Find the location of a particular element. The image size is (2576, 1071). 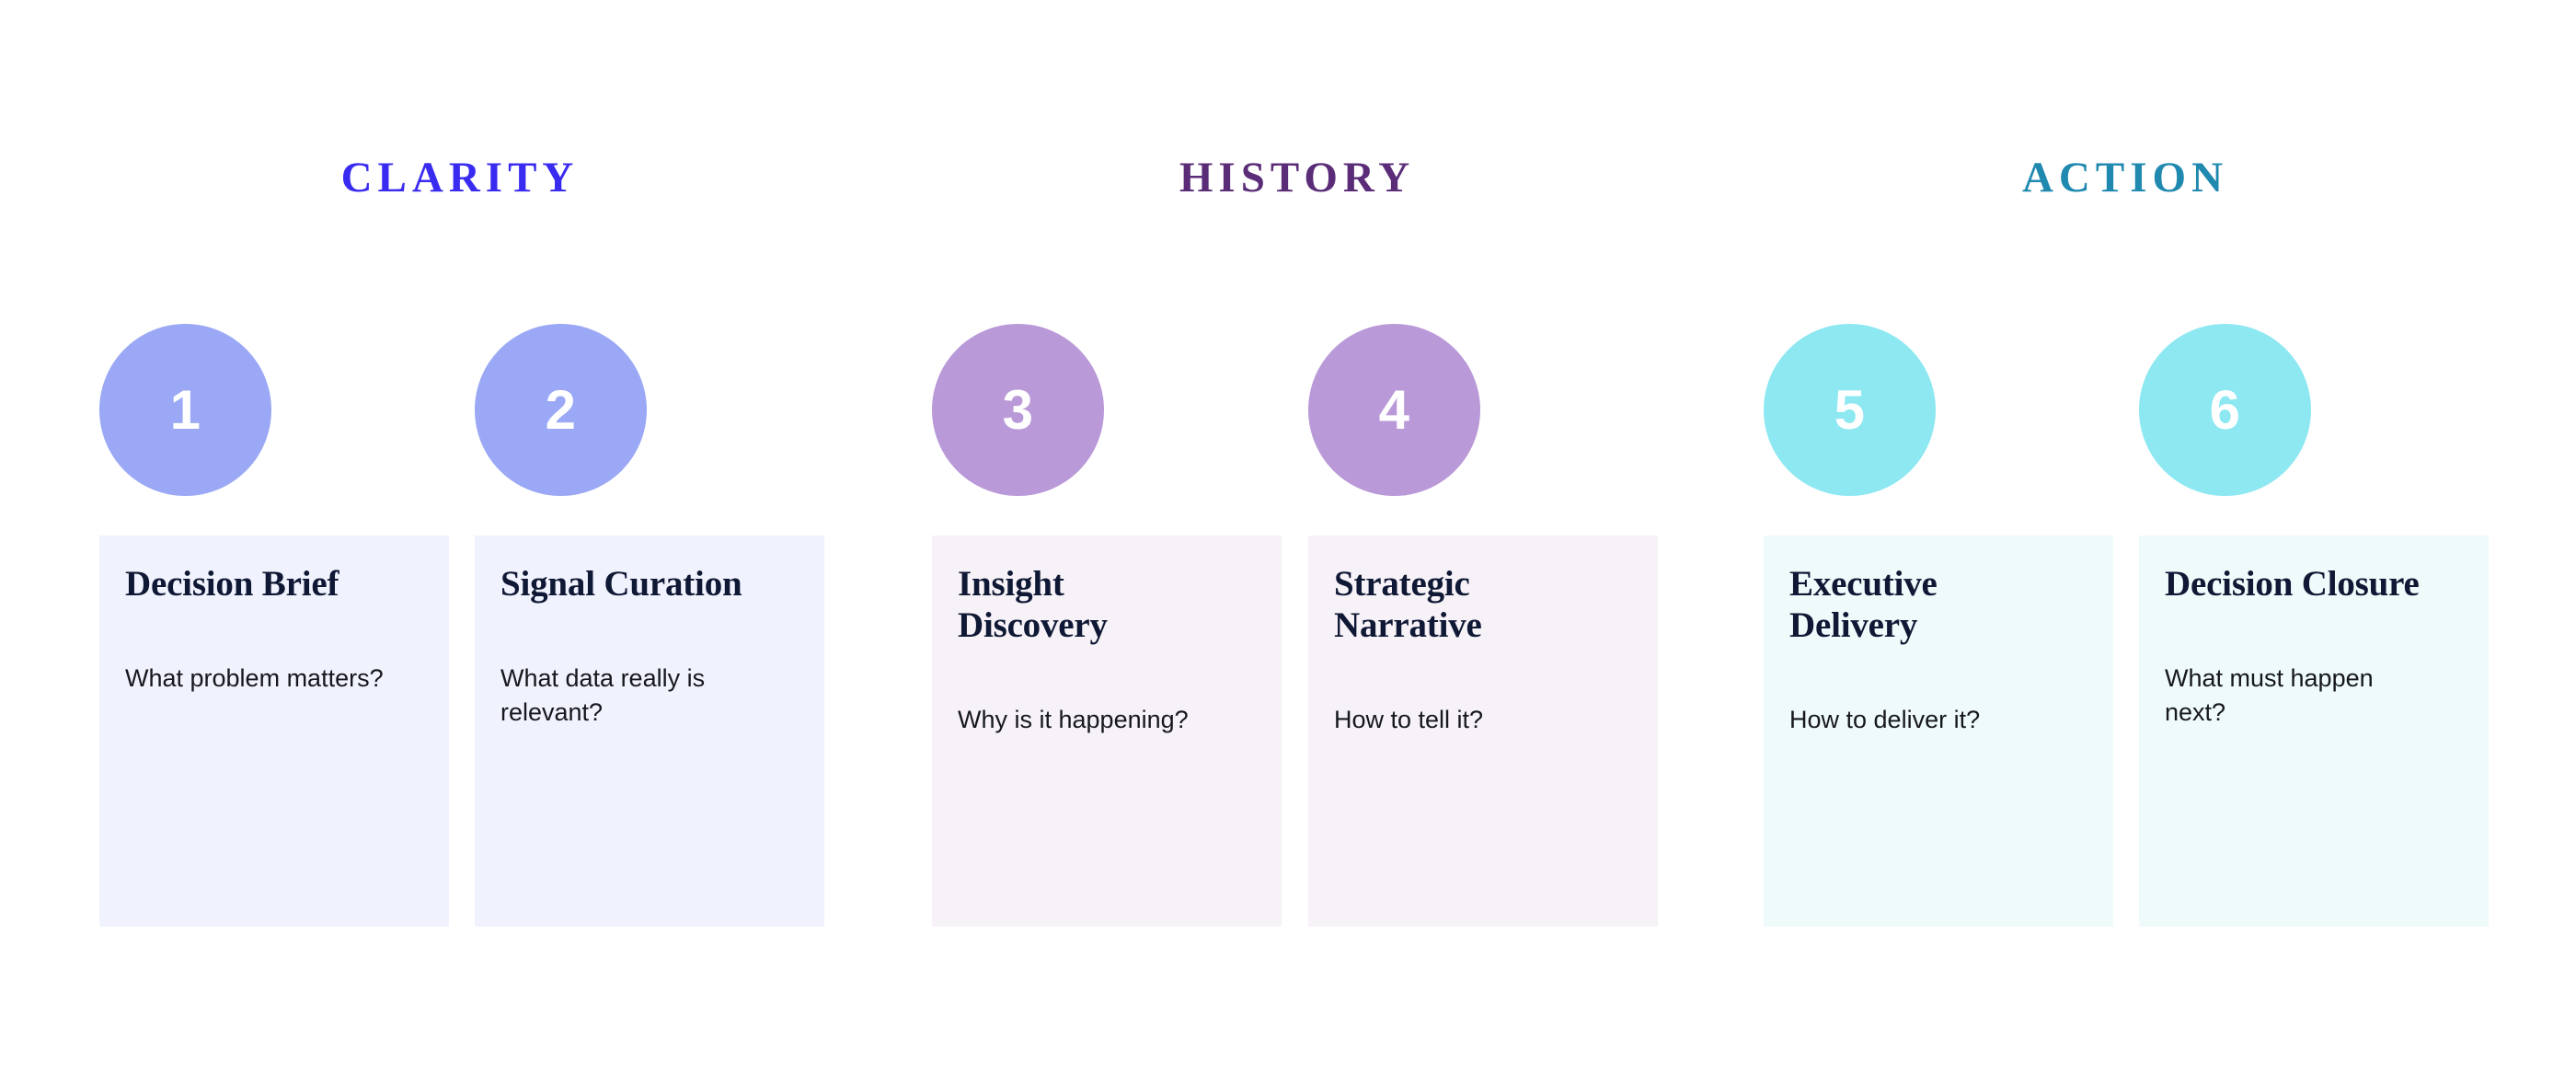

group-header-history-label: HISTORY is located at coordinates (1297, 178).